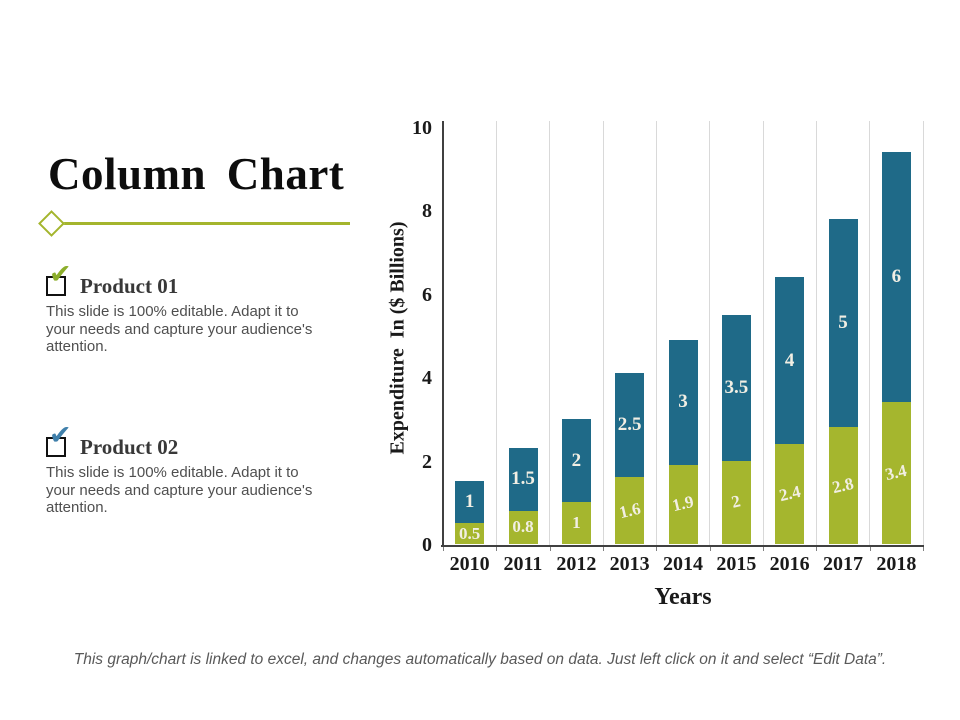 This screenshot has width=960, height=720. Describe the element at coordinates (683, 597) in the screenshot. I see `x-axis-title: Years` at that location.